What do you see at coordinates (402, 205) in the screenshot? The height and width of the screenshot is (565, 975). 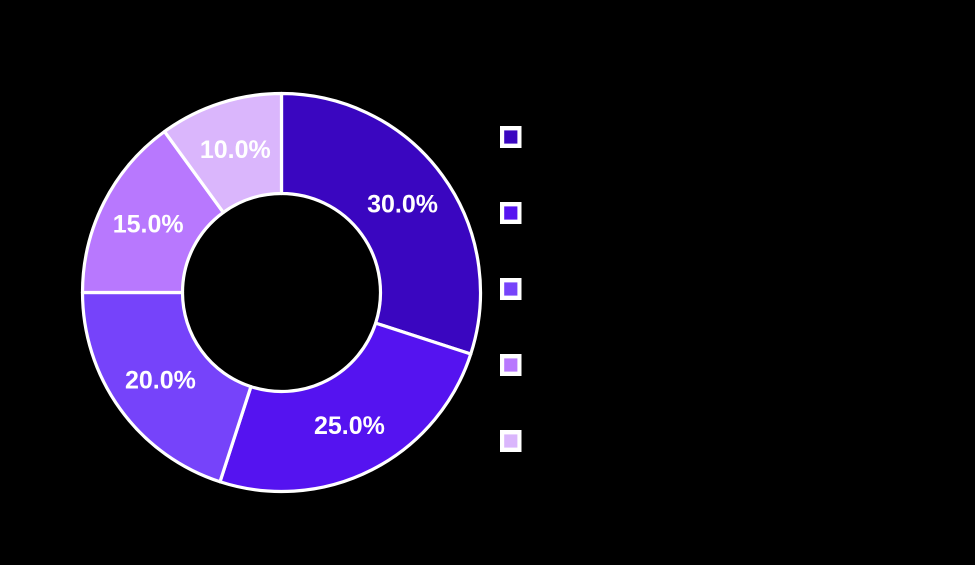 I see `svg-text: 30.0%` at bounding box center [402, 205].